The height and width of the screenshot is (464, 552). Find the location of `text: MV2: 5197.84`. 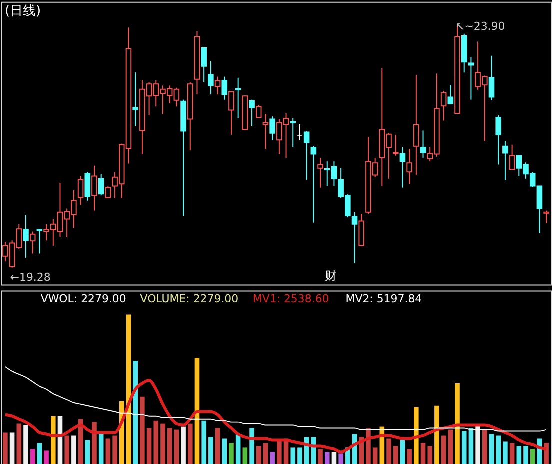

text: MV2: 5197.84 is located at coordinates (384, 299).